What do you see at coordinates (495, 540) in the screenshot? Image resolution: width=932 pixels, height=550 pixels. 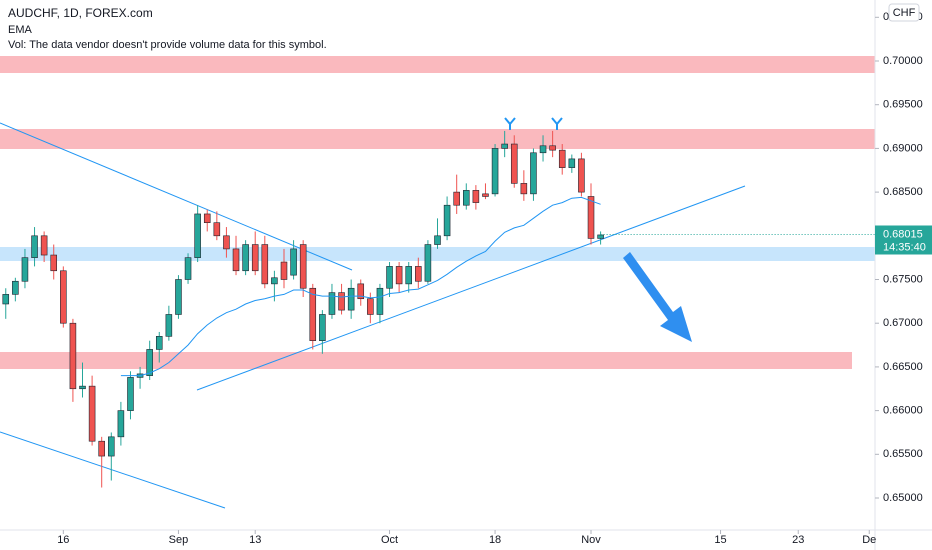 I see `x-tick-label: 18` at bounding box center [495, 540].